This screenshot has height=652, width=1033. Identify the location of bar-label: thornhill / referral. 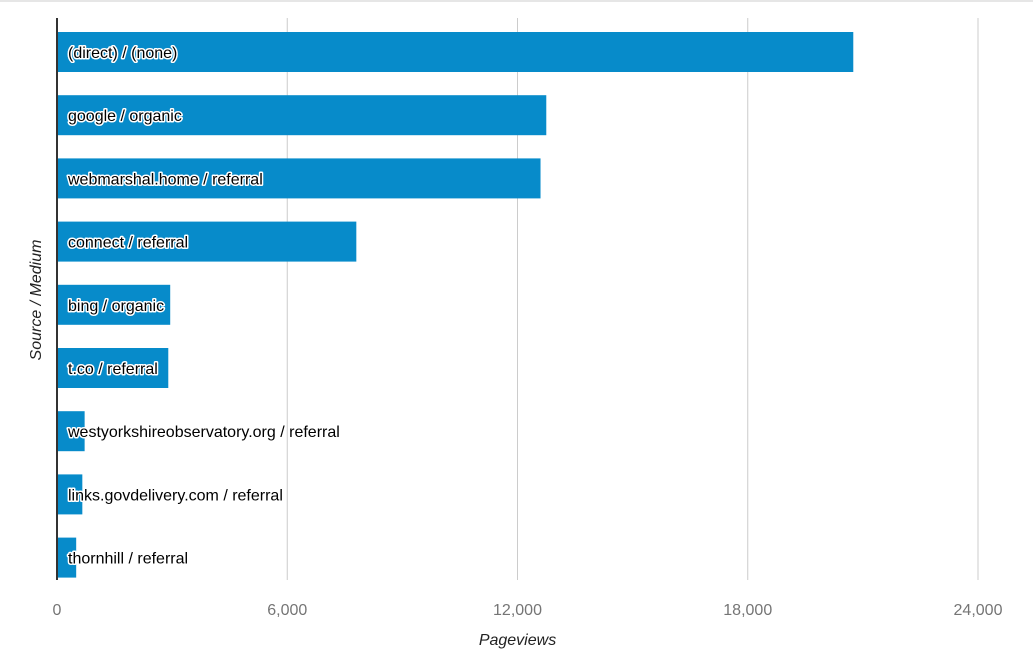
(128, 559).